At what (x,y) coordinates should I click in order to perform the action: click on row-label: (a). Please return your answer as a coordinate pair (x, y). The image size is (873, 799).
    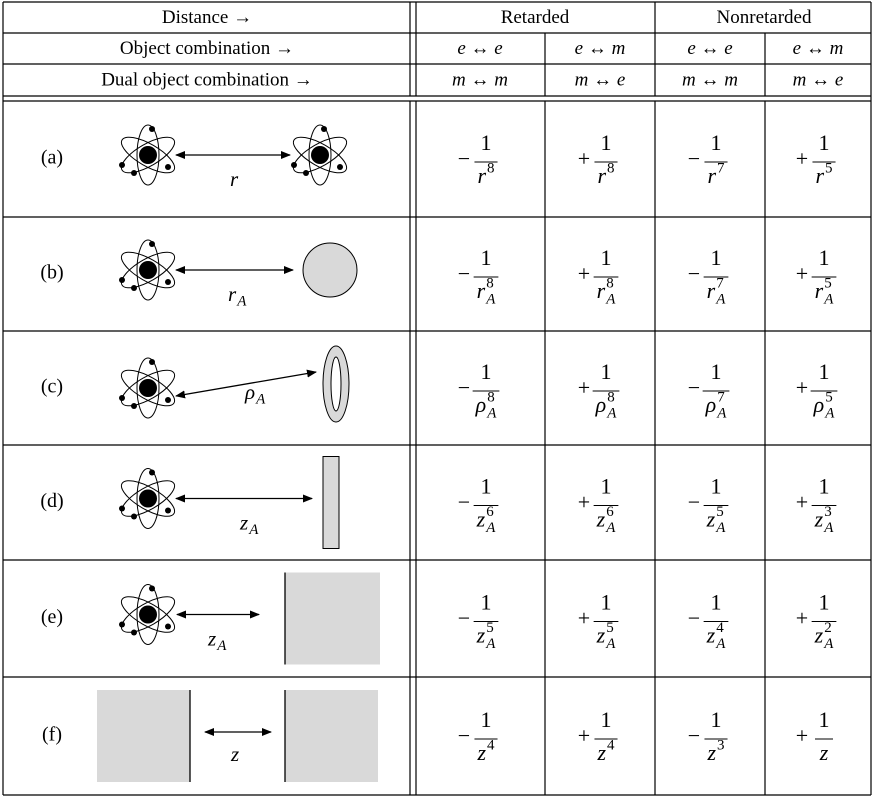
    Looking at the image, I should click on (52, 158).